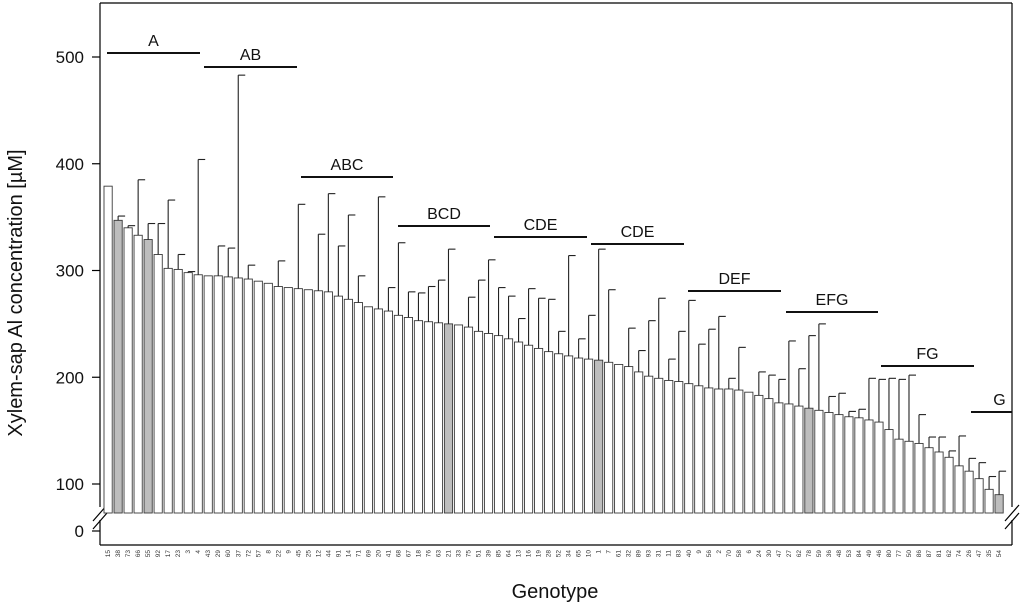  I want to click on axis-break-mark-left, so click(100, 521).